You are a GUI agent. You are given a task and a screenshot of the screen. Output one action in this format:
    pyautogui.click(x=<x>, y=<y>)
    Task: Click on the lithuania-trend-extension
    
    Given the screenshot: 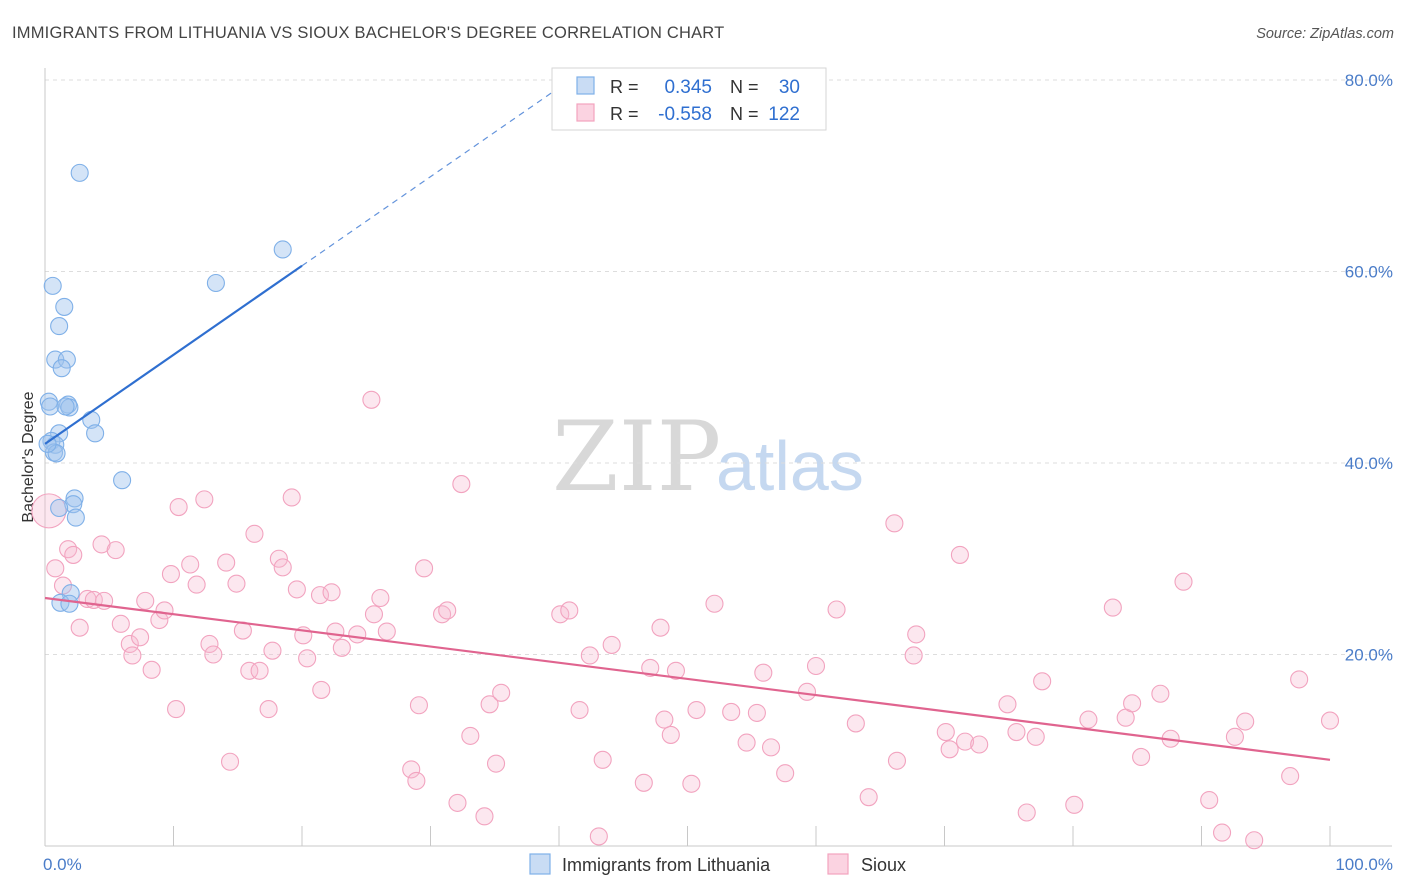 What is the action you would take?
    pyautogui.click(x=430, y=177)
    